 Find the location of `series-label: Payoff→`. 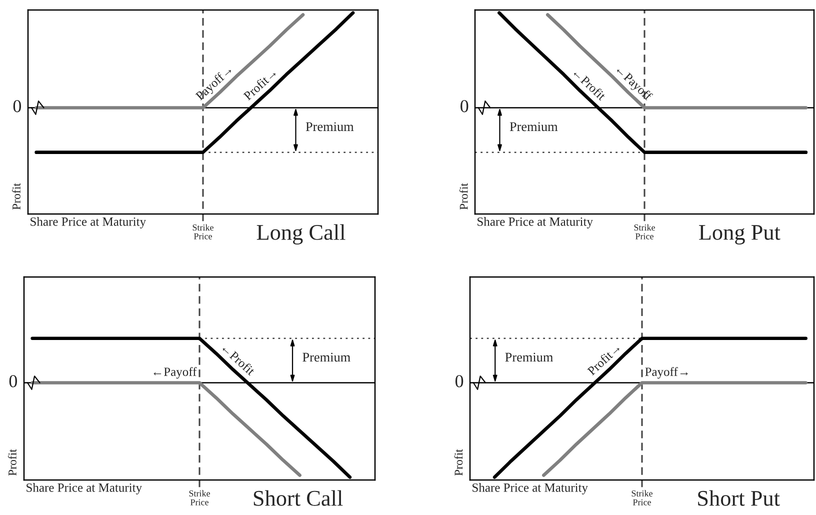

series-label: Payoff→ is located at coordinates (666, 373).